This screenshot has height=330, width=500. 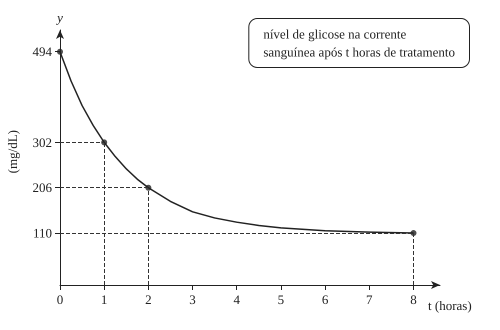 I want to click on x-tick-label: 3, so click(x=192, y=299).